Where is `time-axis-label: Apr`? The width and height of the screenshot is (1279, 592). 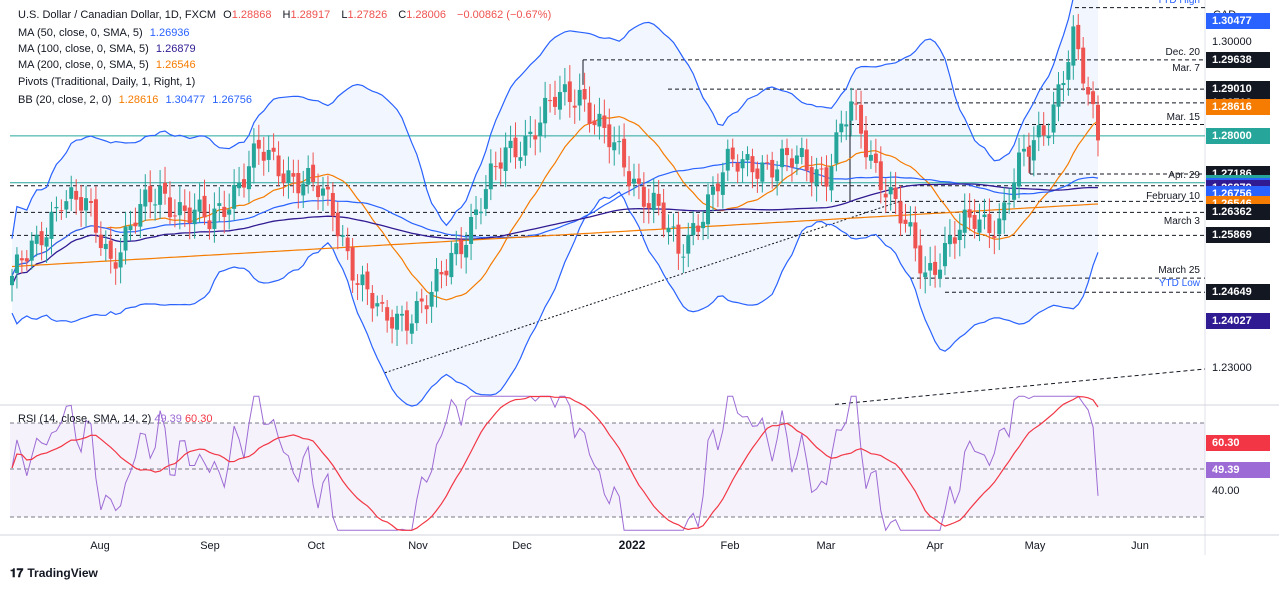 time-axis-label: Apr is located at coordinates (934, 546).